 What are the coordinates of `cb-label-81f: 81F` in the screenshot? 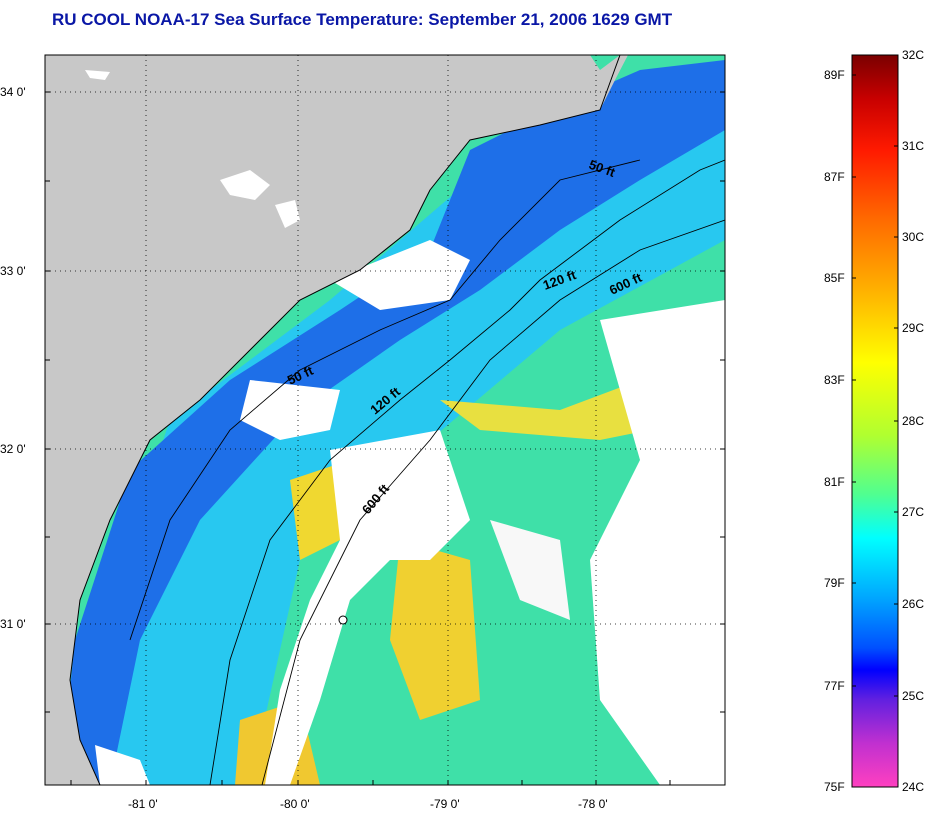 It's located at (834, 482).